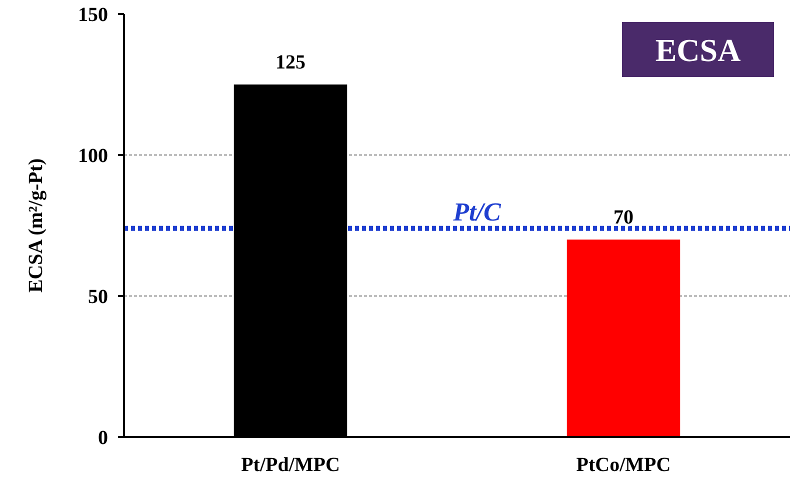 Image resolution: width=794 pixels, height=482 pixels. I want to click on x-tick-label: PtCo/MPC, so click(623, 465).